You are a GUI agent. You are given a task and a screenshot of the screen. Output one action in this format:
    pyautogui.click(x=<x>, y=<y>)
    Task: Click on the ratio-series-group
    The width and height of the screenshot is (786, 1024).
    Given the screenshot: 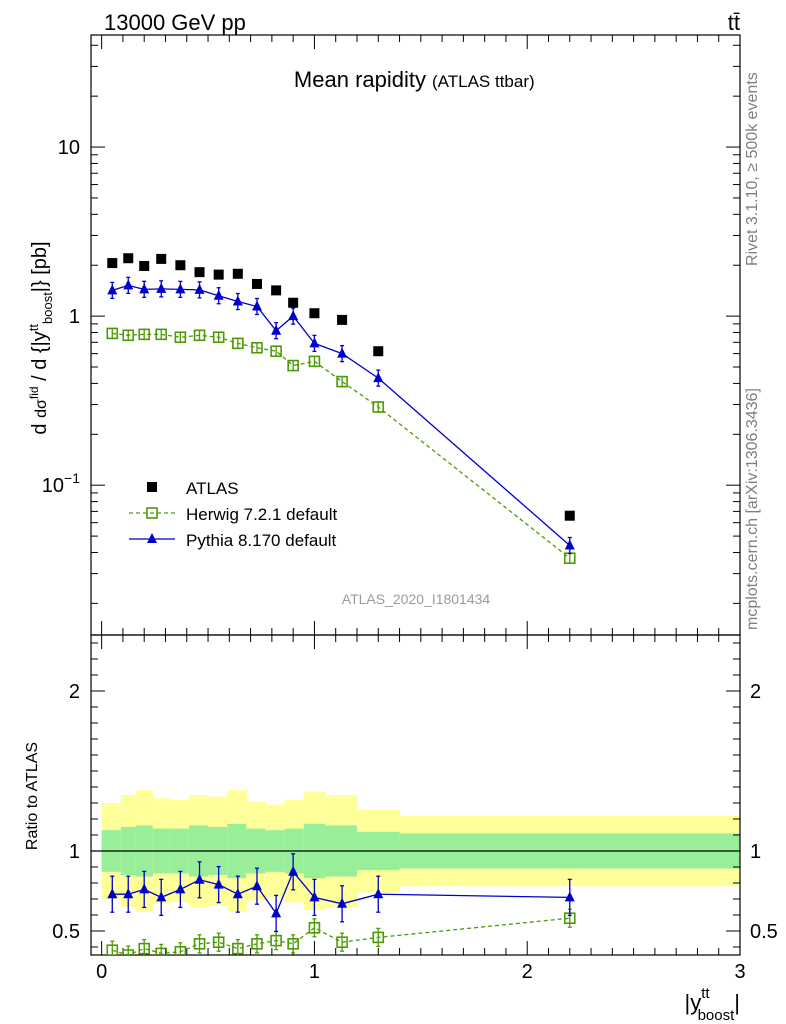 What is the action you would take?
    pyautogui.click(x=341, y=904)
    